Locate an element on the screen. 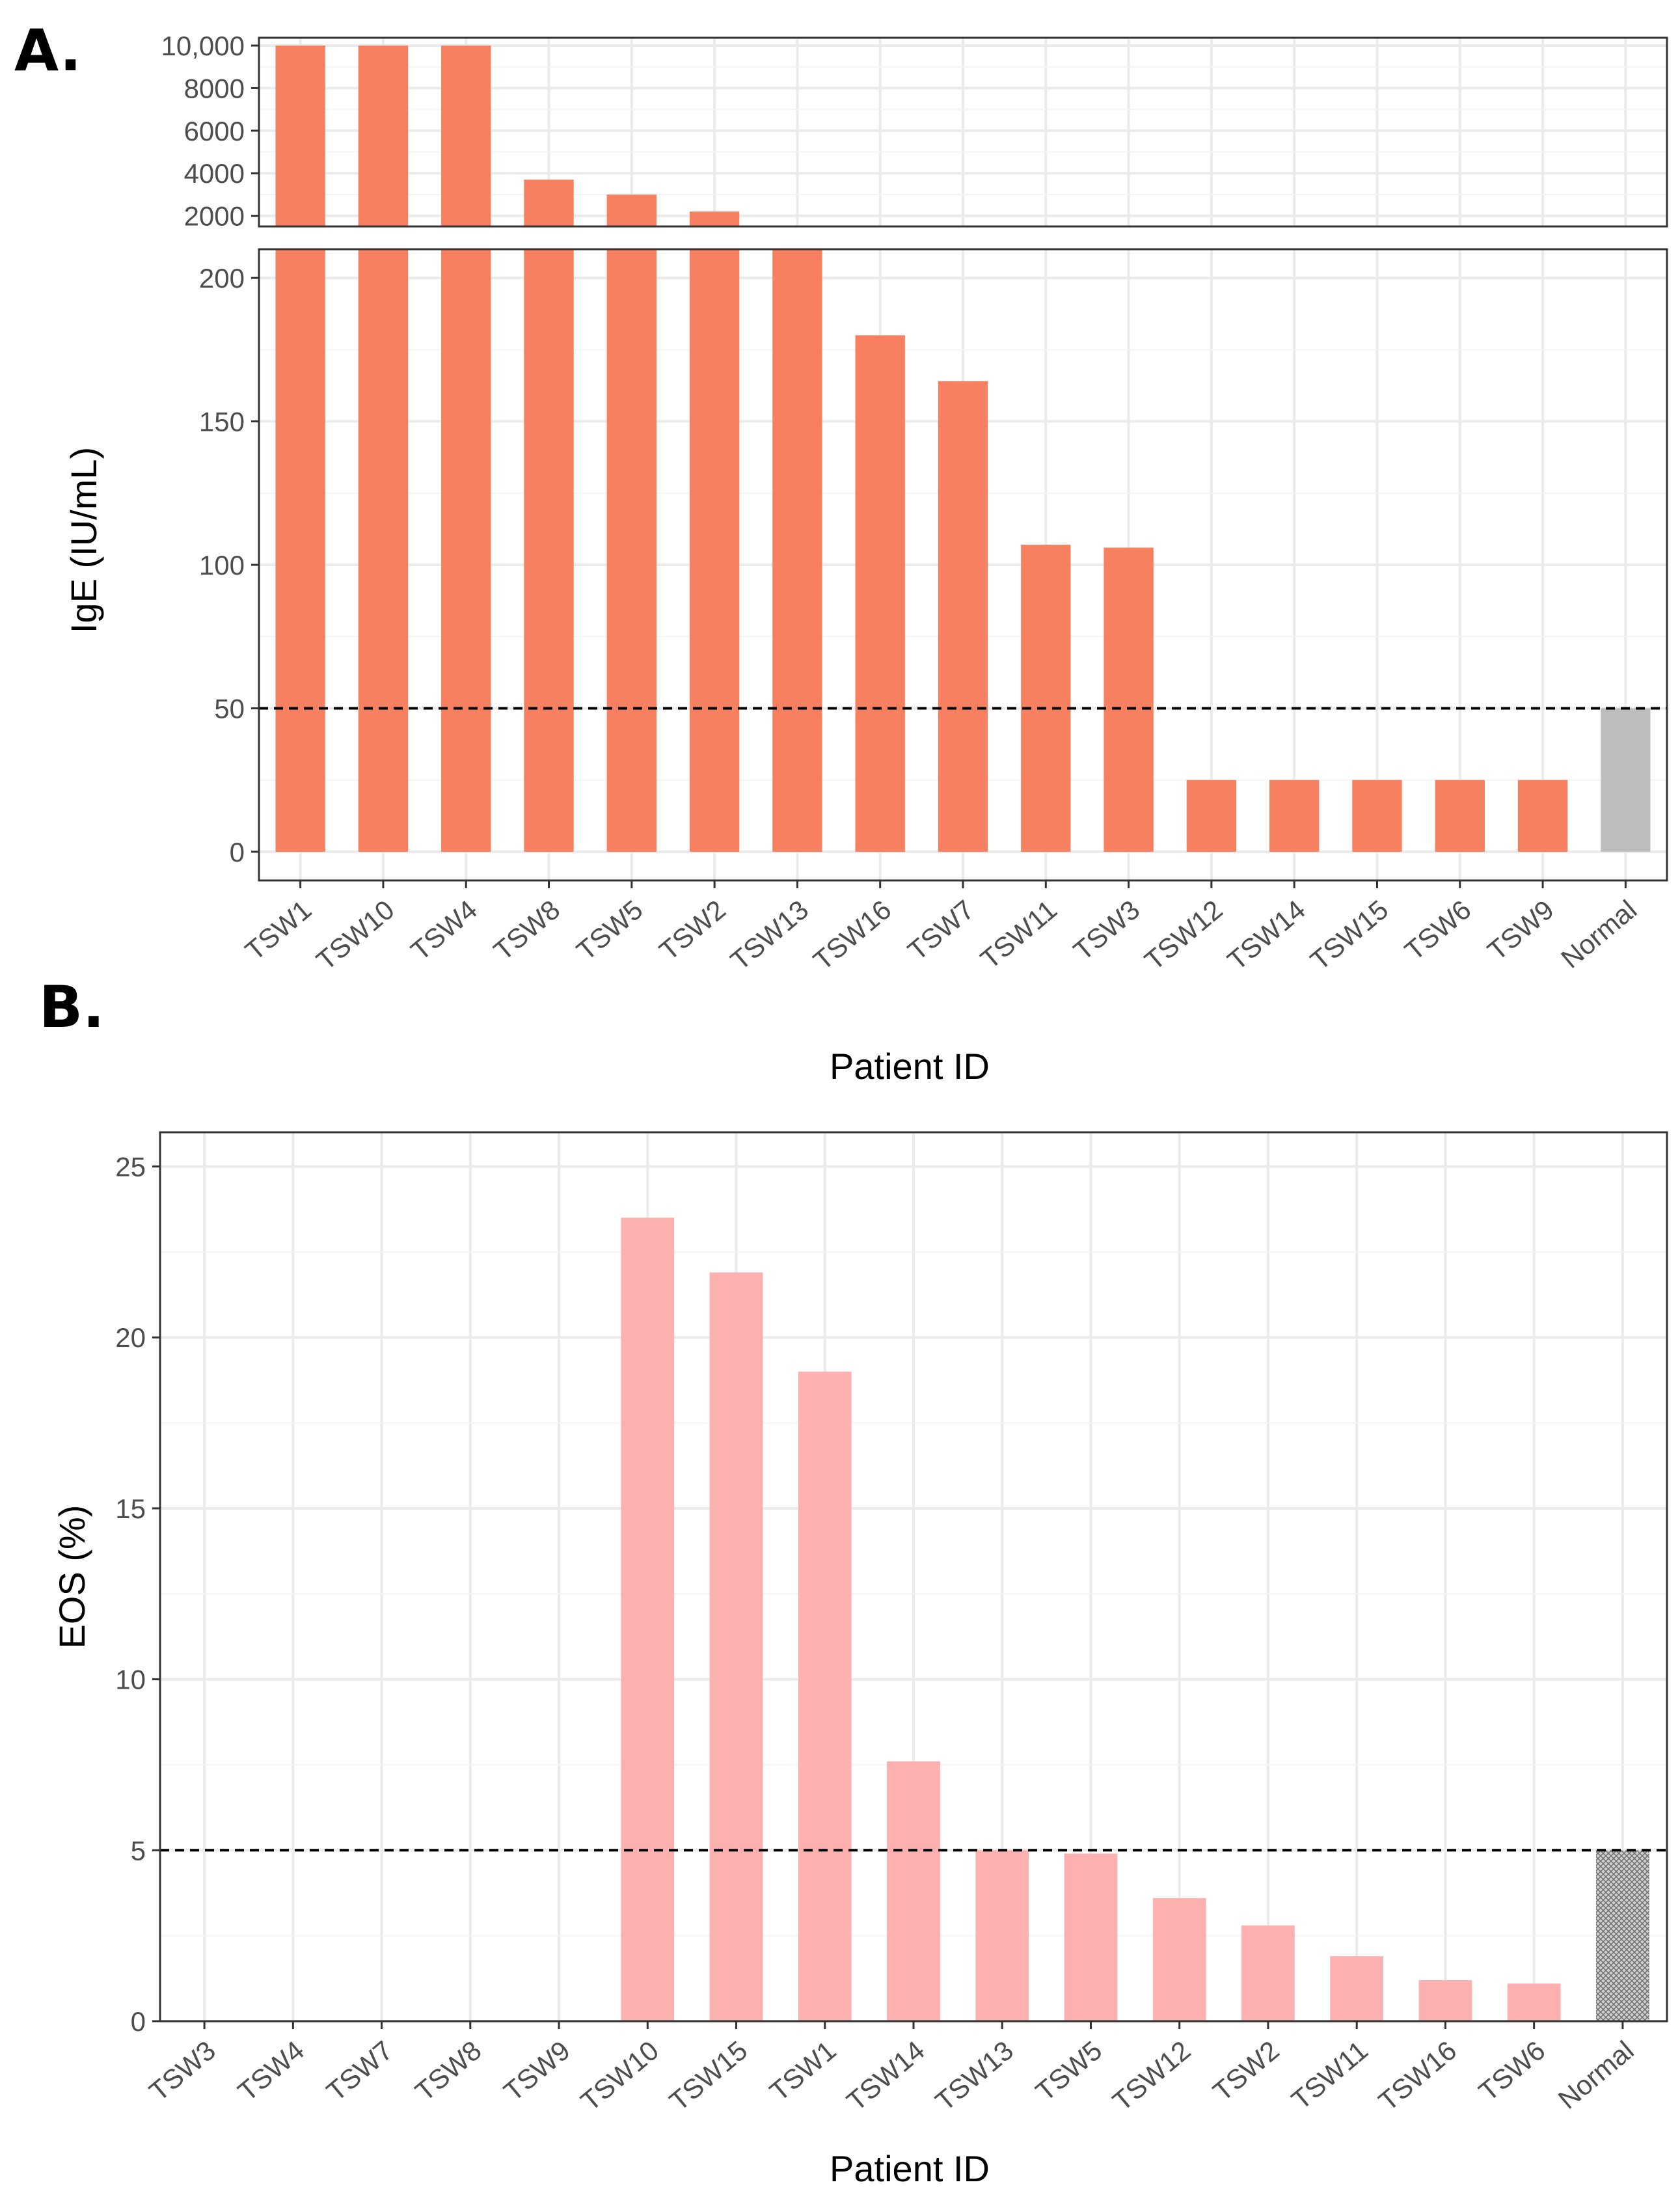 The height and width of the screenshot is (2206, 1680). ige-xtick-label-tsw7: TSW7 is located at coordinates (941, 930).